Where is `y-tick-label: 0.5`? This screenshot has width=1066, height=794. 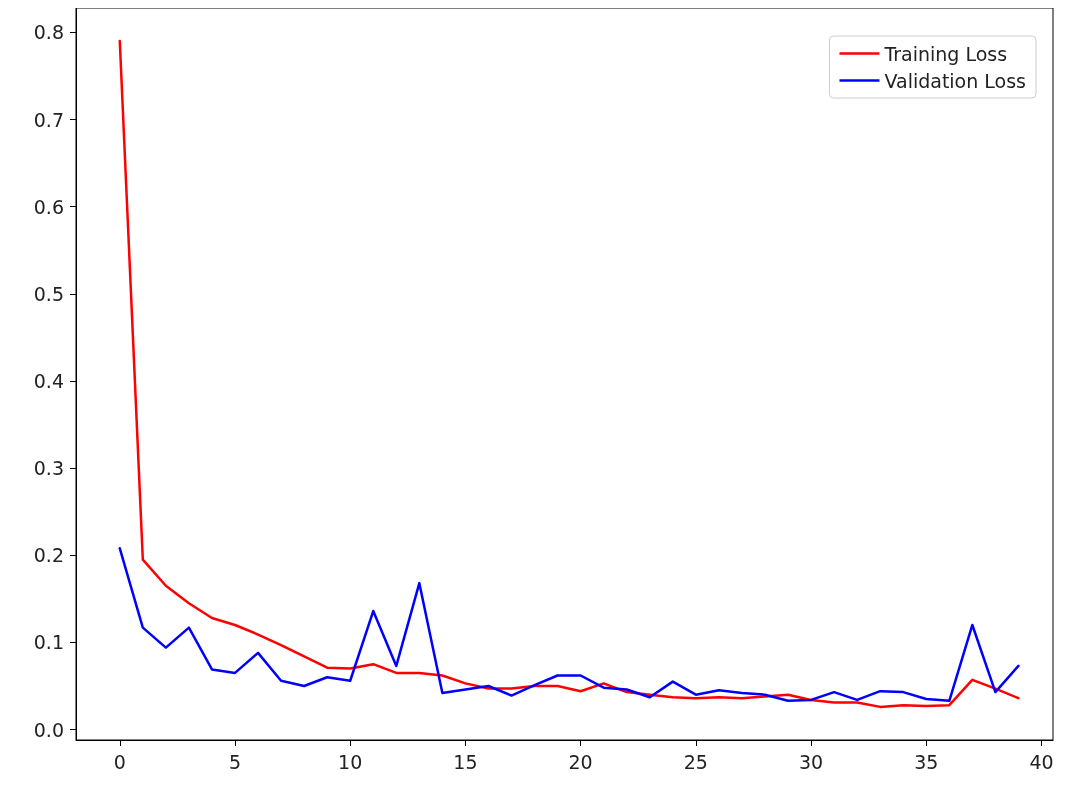 y-tick-label: 0.5 is located at coordinates (48, 293).